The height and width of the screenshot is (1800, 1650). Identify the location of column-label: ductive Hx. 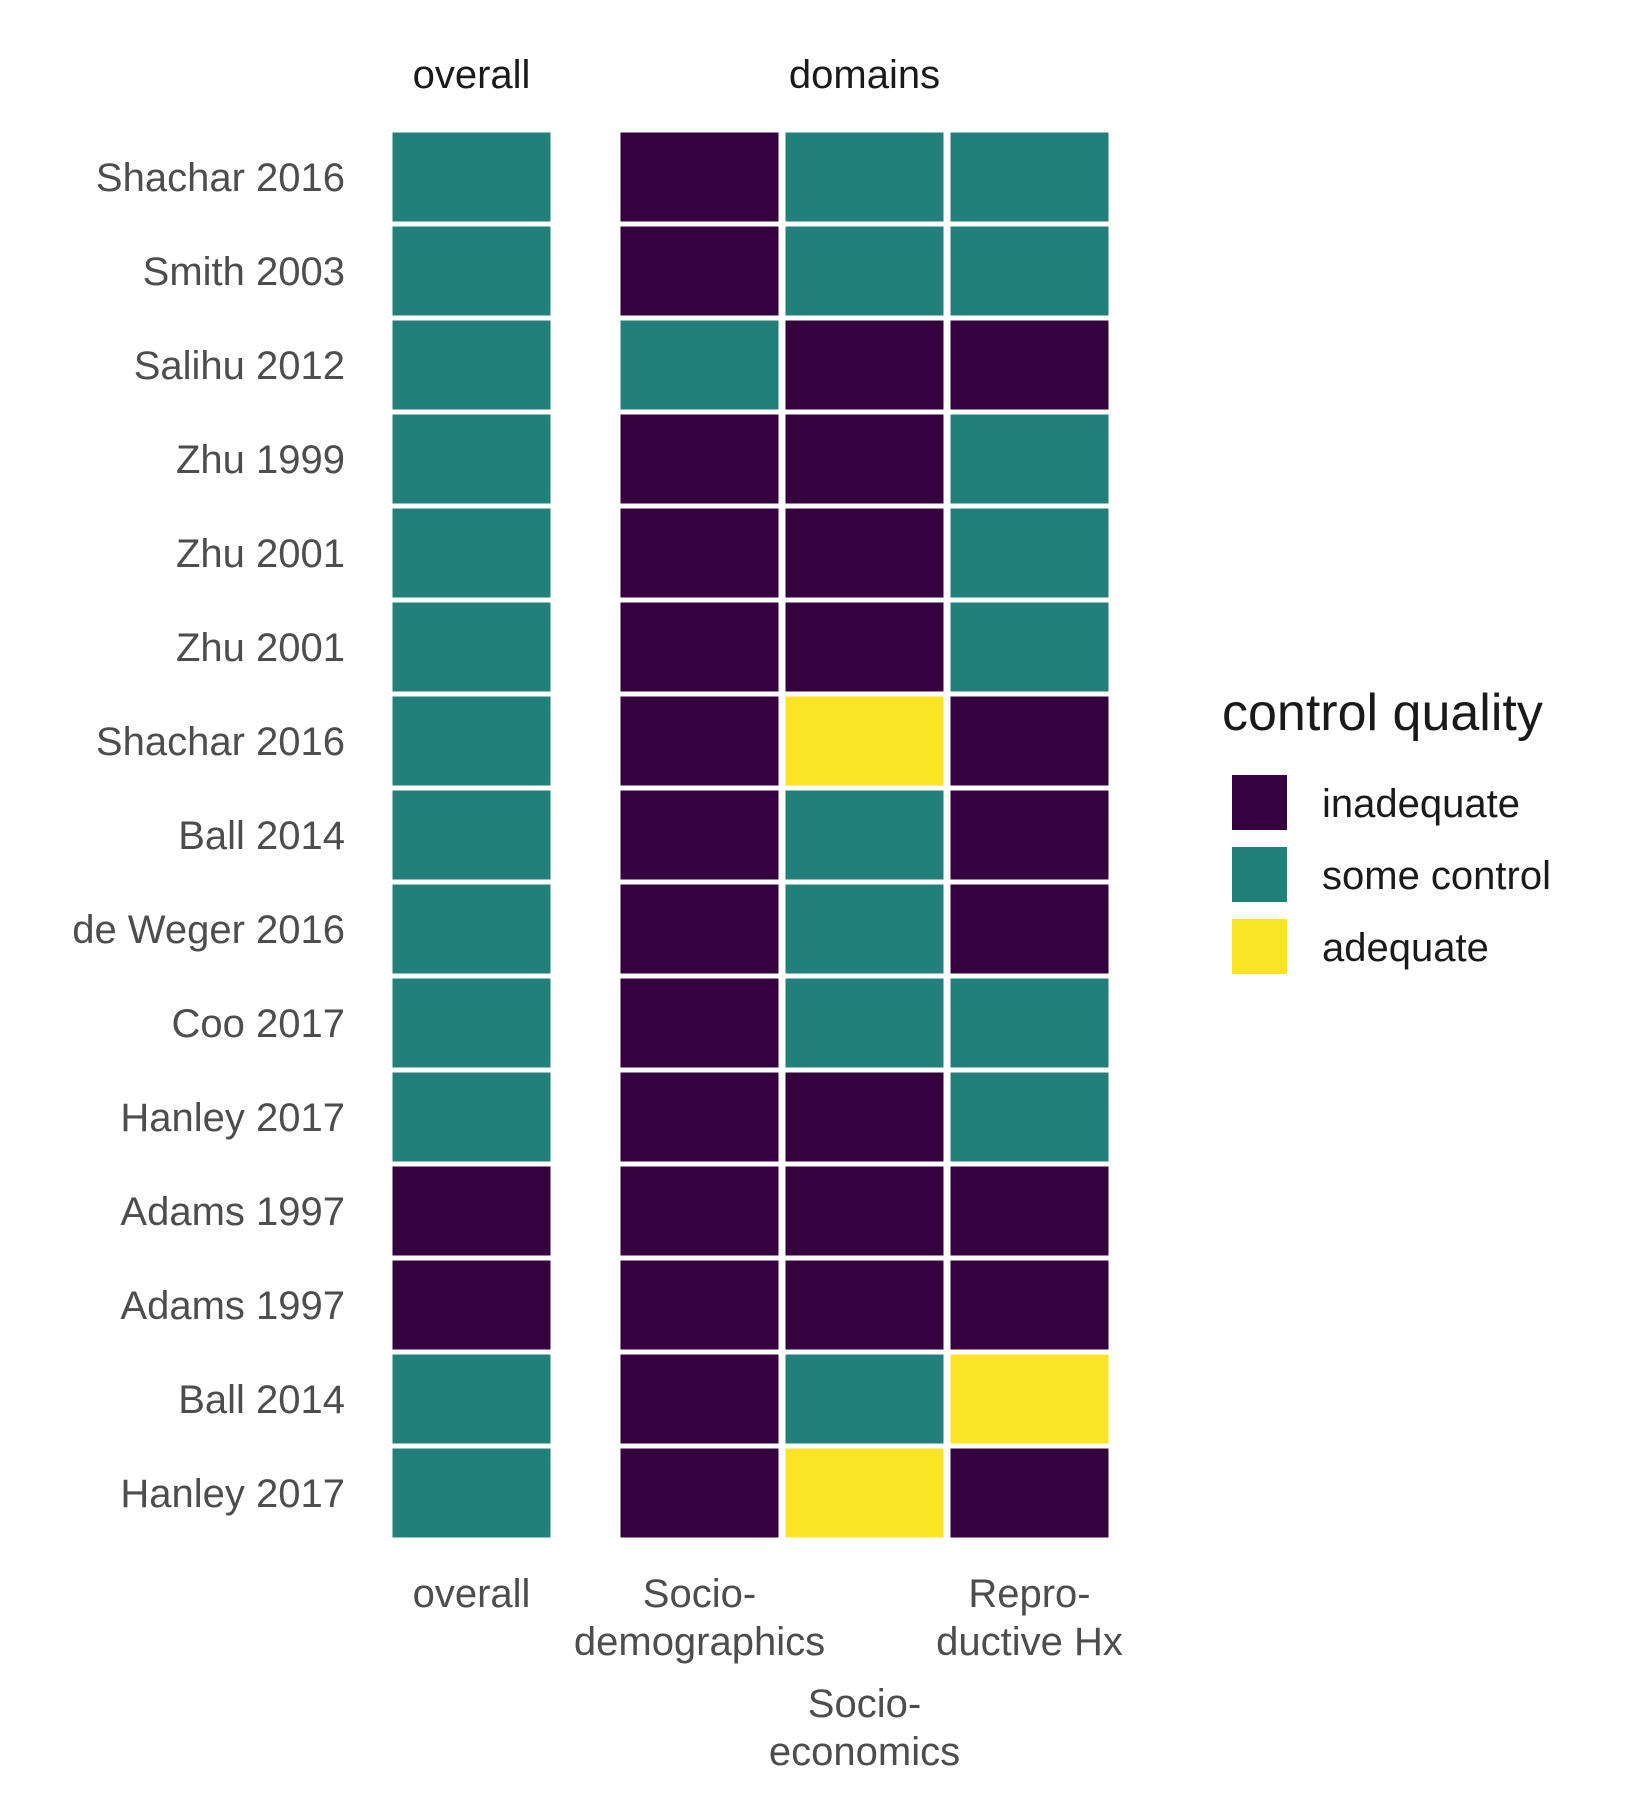
(1029, 1642).